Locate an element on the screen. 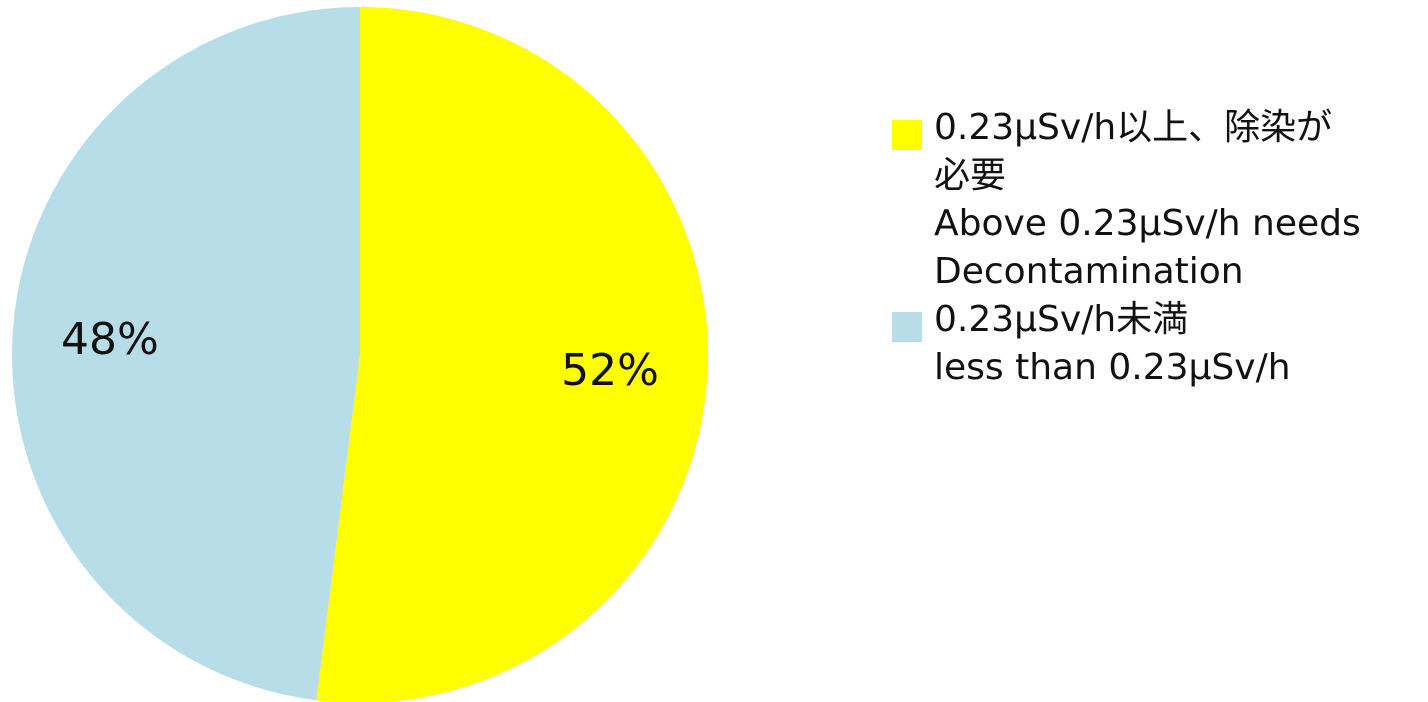 Image resolution: width=1428 pixels, height=702 pixels. legend-entry-below-threshold: 0.23μSv/h未満 less than 0.23μSv/h is located at coordinates (1152, 344).